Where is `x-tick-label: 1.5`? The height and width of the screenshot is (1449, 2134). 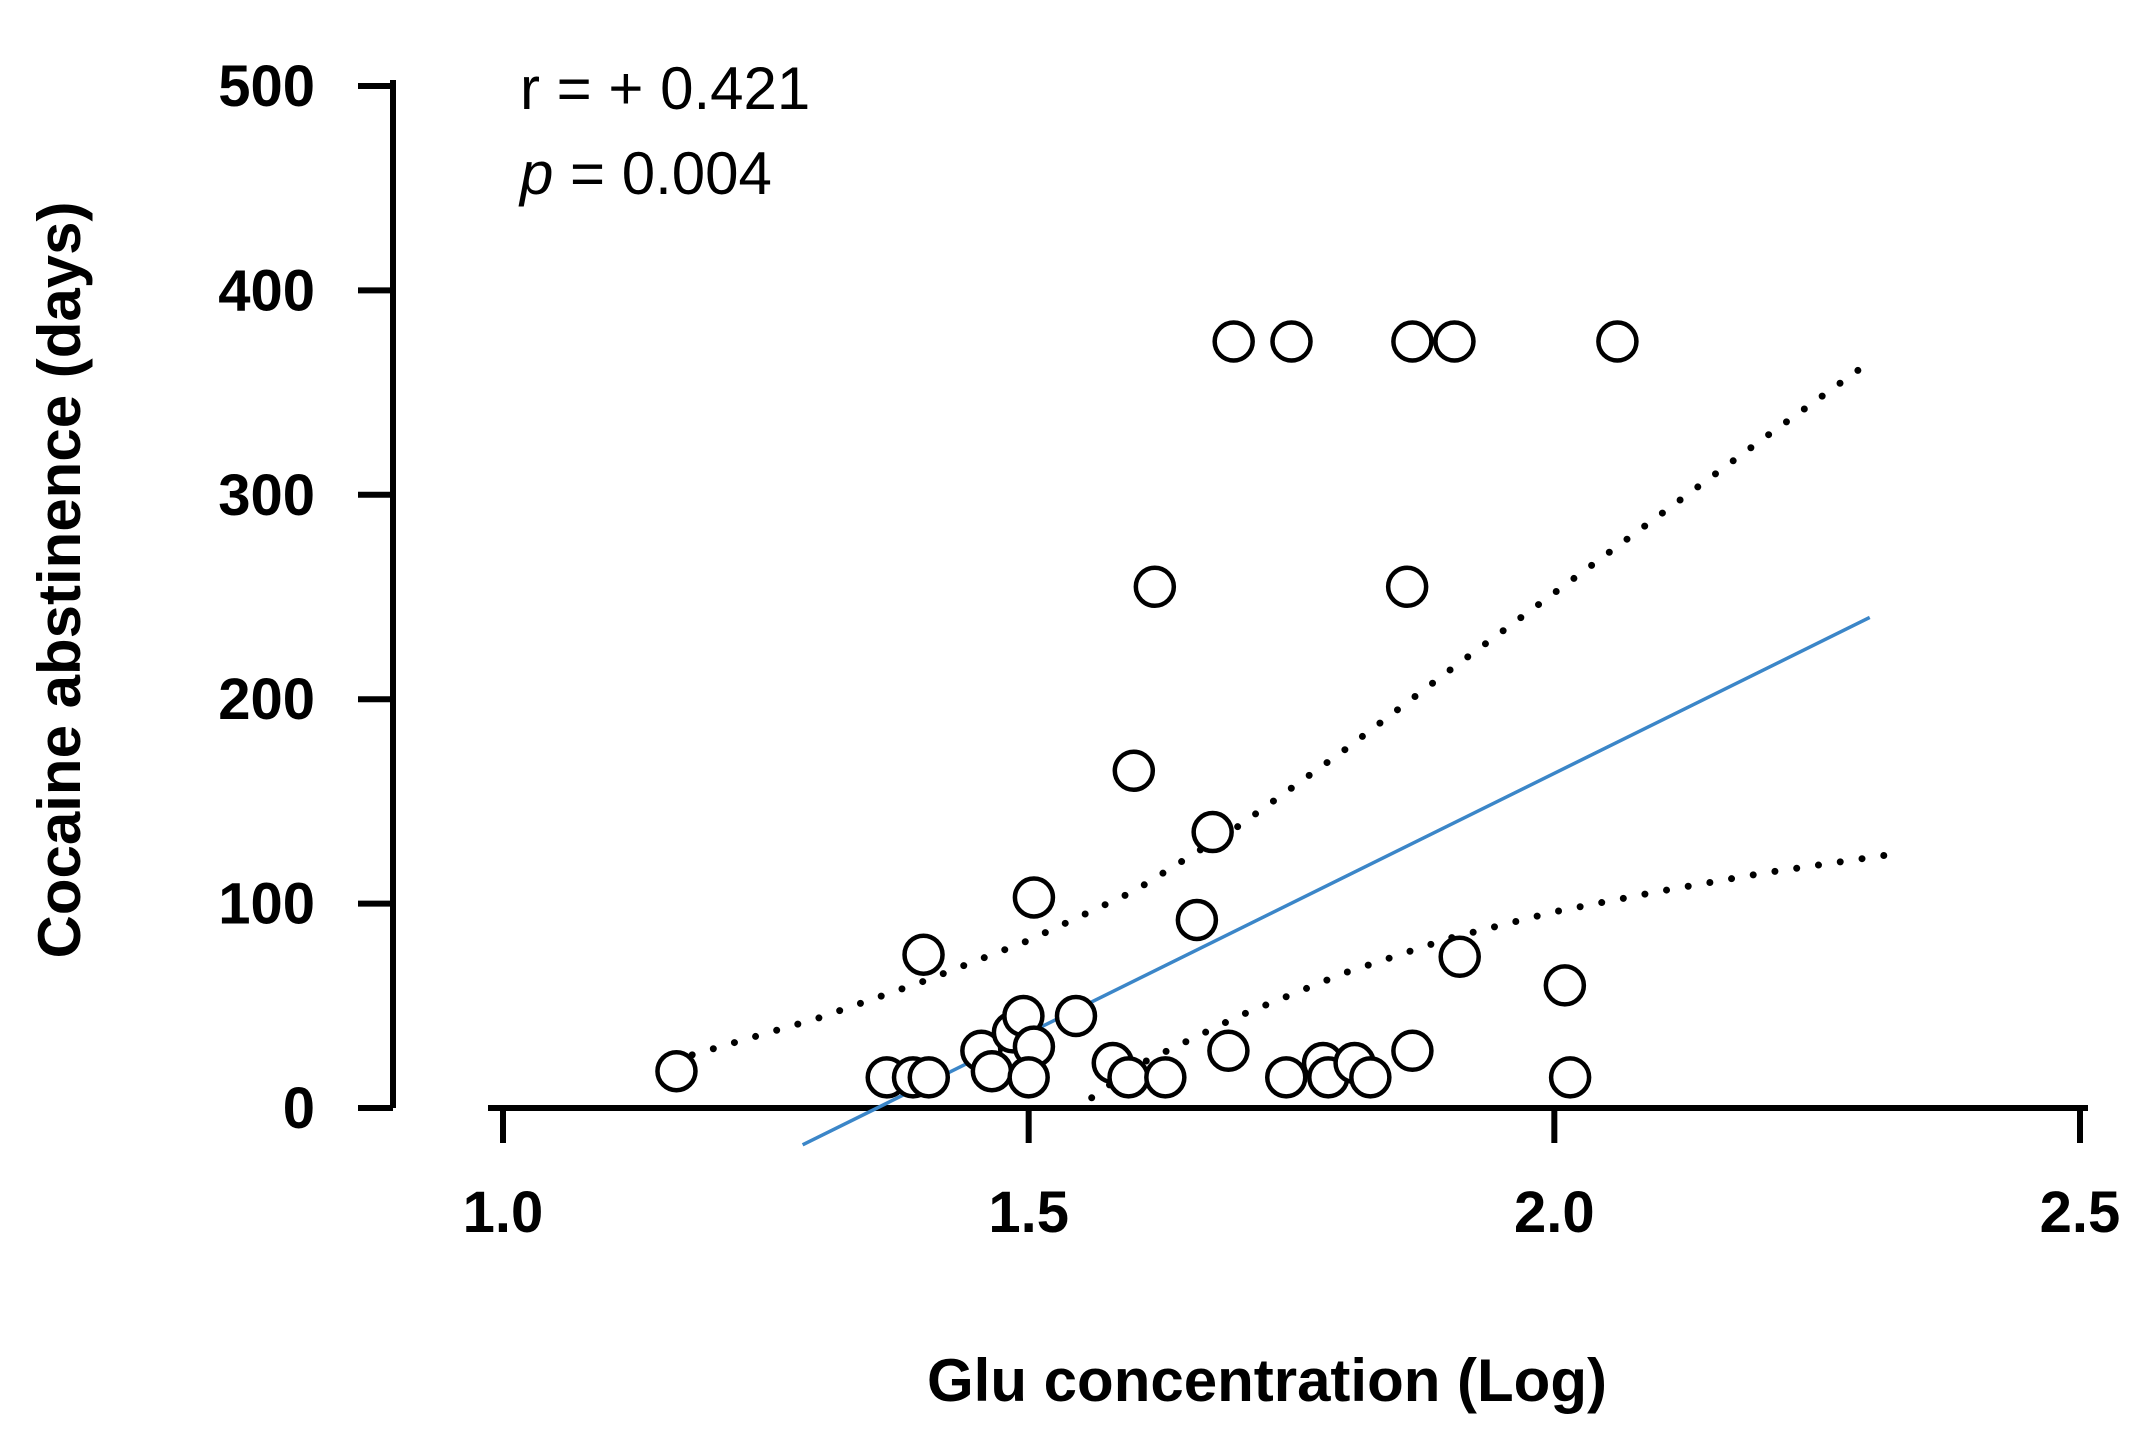 x-tick-label: 1.5 is located at coordinates (1028, 1212).